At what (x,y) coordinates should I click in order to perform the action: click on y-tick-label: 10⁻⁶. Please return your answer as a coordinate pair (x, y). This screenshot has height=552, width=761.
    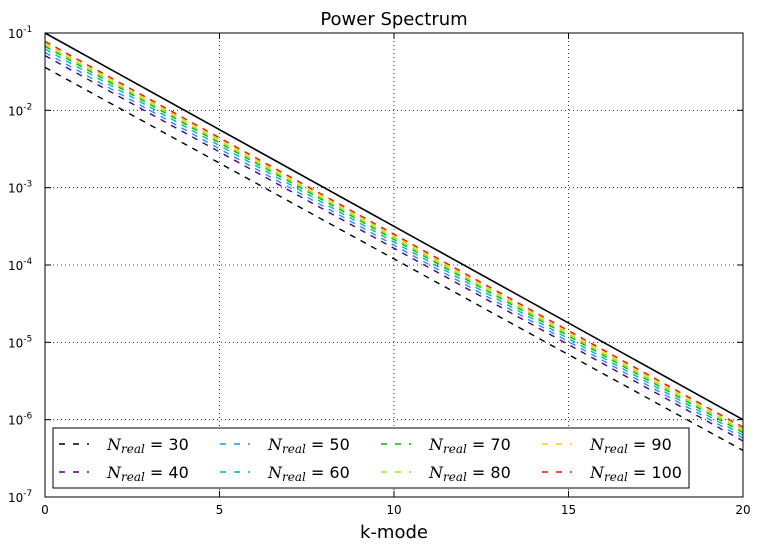
    Looking at the image, I should click on (20, 420).